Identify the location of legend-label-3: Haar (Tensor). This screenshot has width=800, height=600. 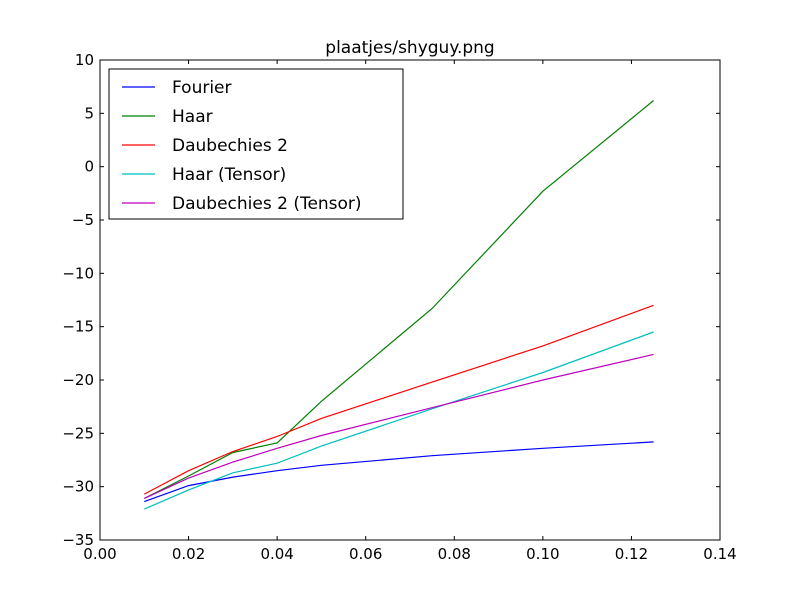
(229, 175).